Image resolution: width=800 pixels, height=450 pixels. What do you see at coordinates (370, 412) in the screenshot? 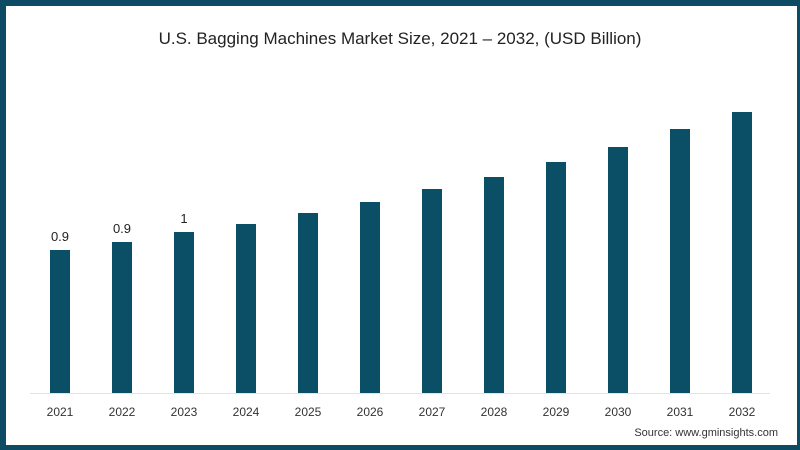
I see `x-tick-label: 2026` at bounding box center [370, 412].